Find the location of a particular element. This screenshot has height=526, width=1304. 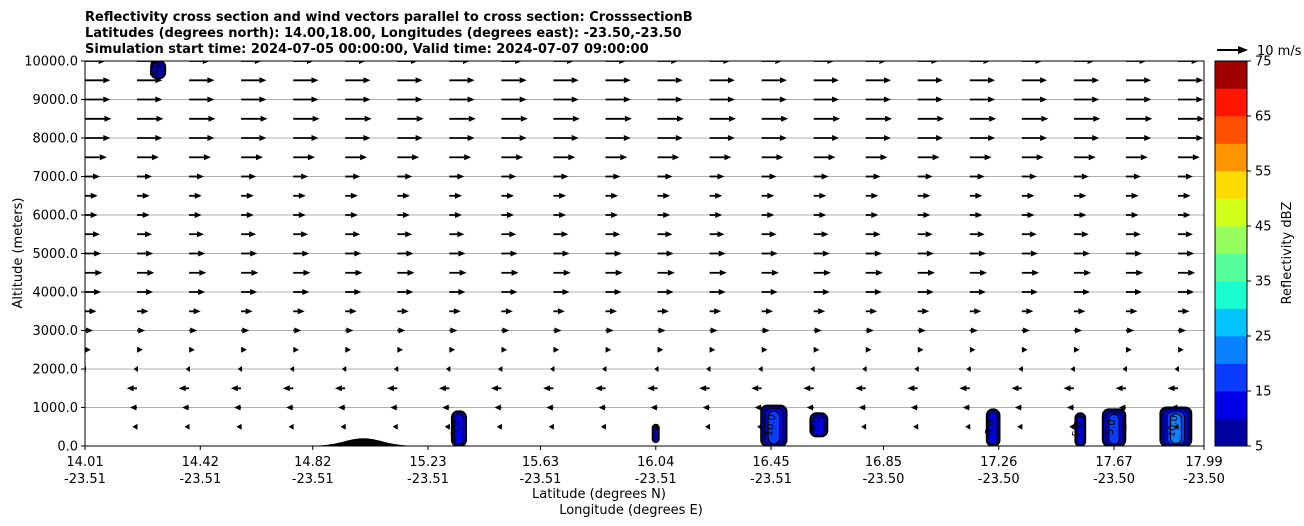

y-tick-label: 5000.0 is located at coordinates (56, 254).